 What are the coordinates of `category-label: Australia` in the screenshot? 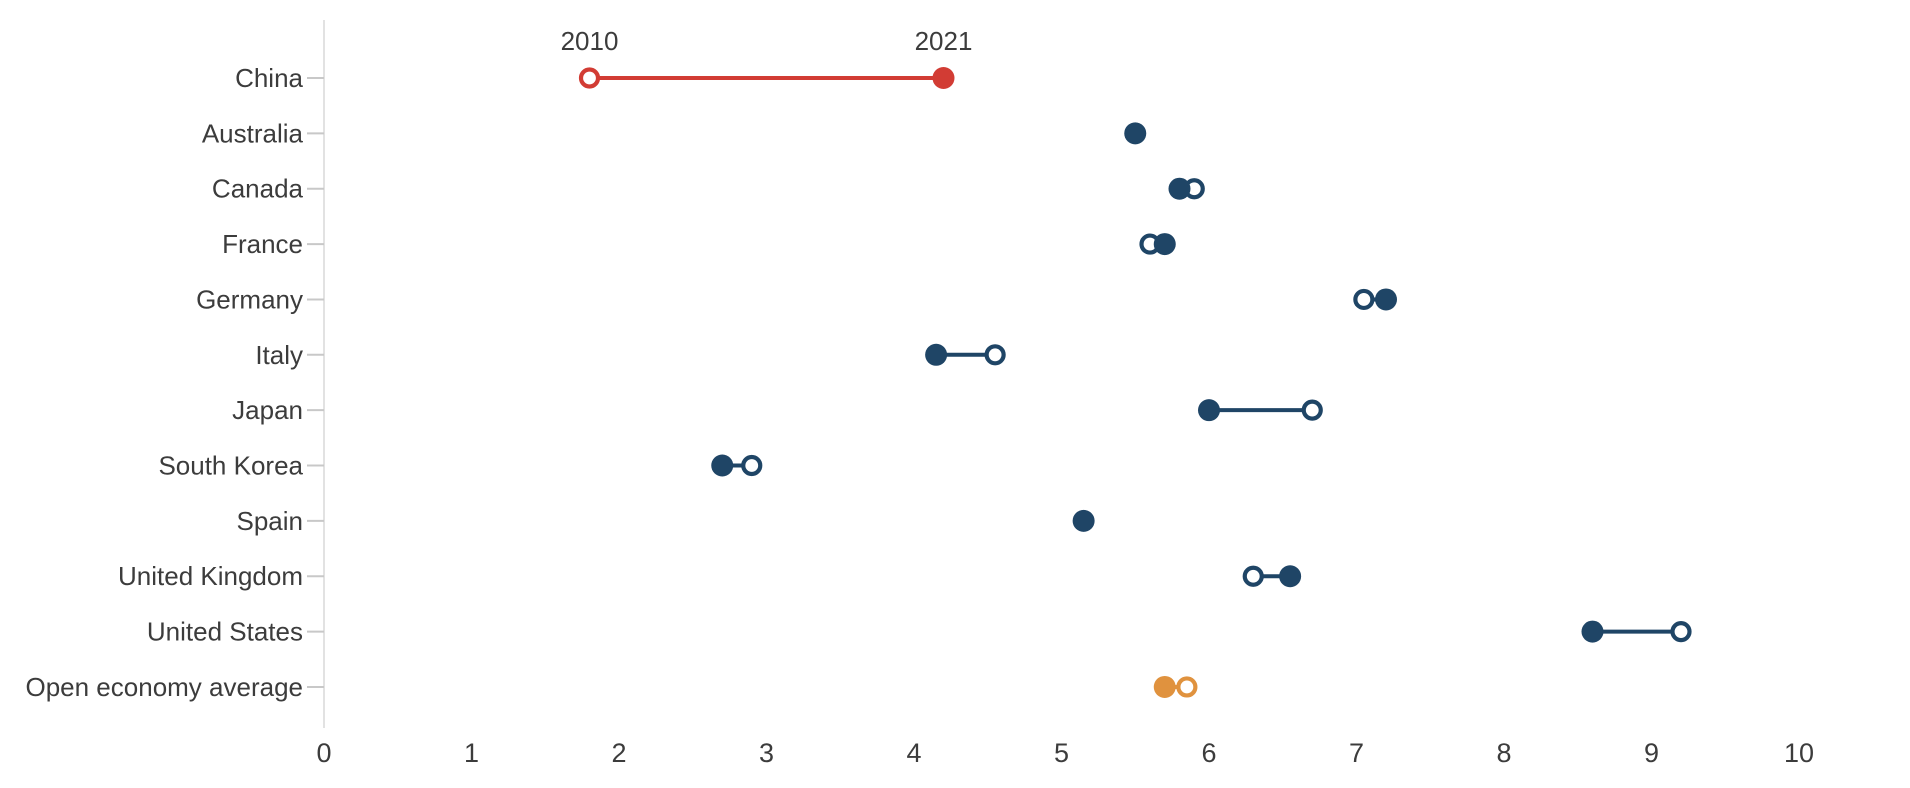 It's located at (253, 133).